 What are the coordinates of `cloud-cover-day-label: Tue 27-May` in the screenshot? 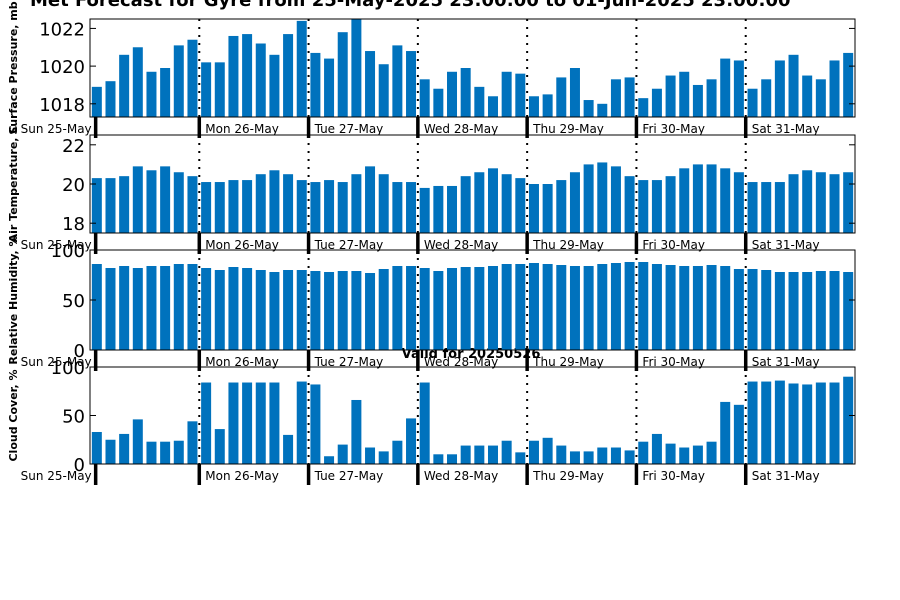 It's located at (349, 476).